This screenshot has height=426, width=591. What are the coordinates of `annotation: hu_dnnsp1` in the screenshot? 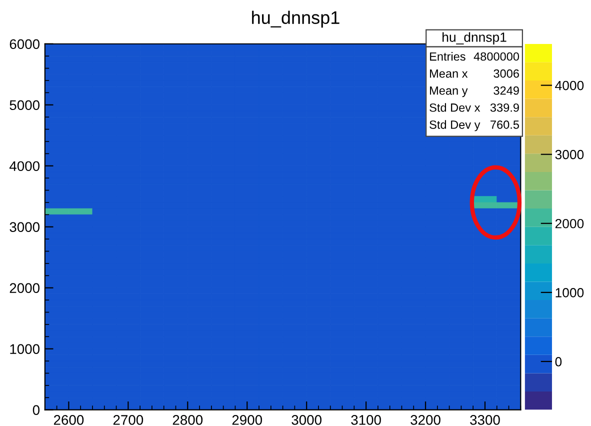 It's located at (474, 38).